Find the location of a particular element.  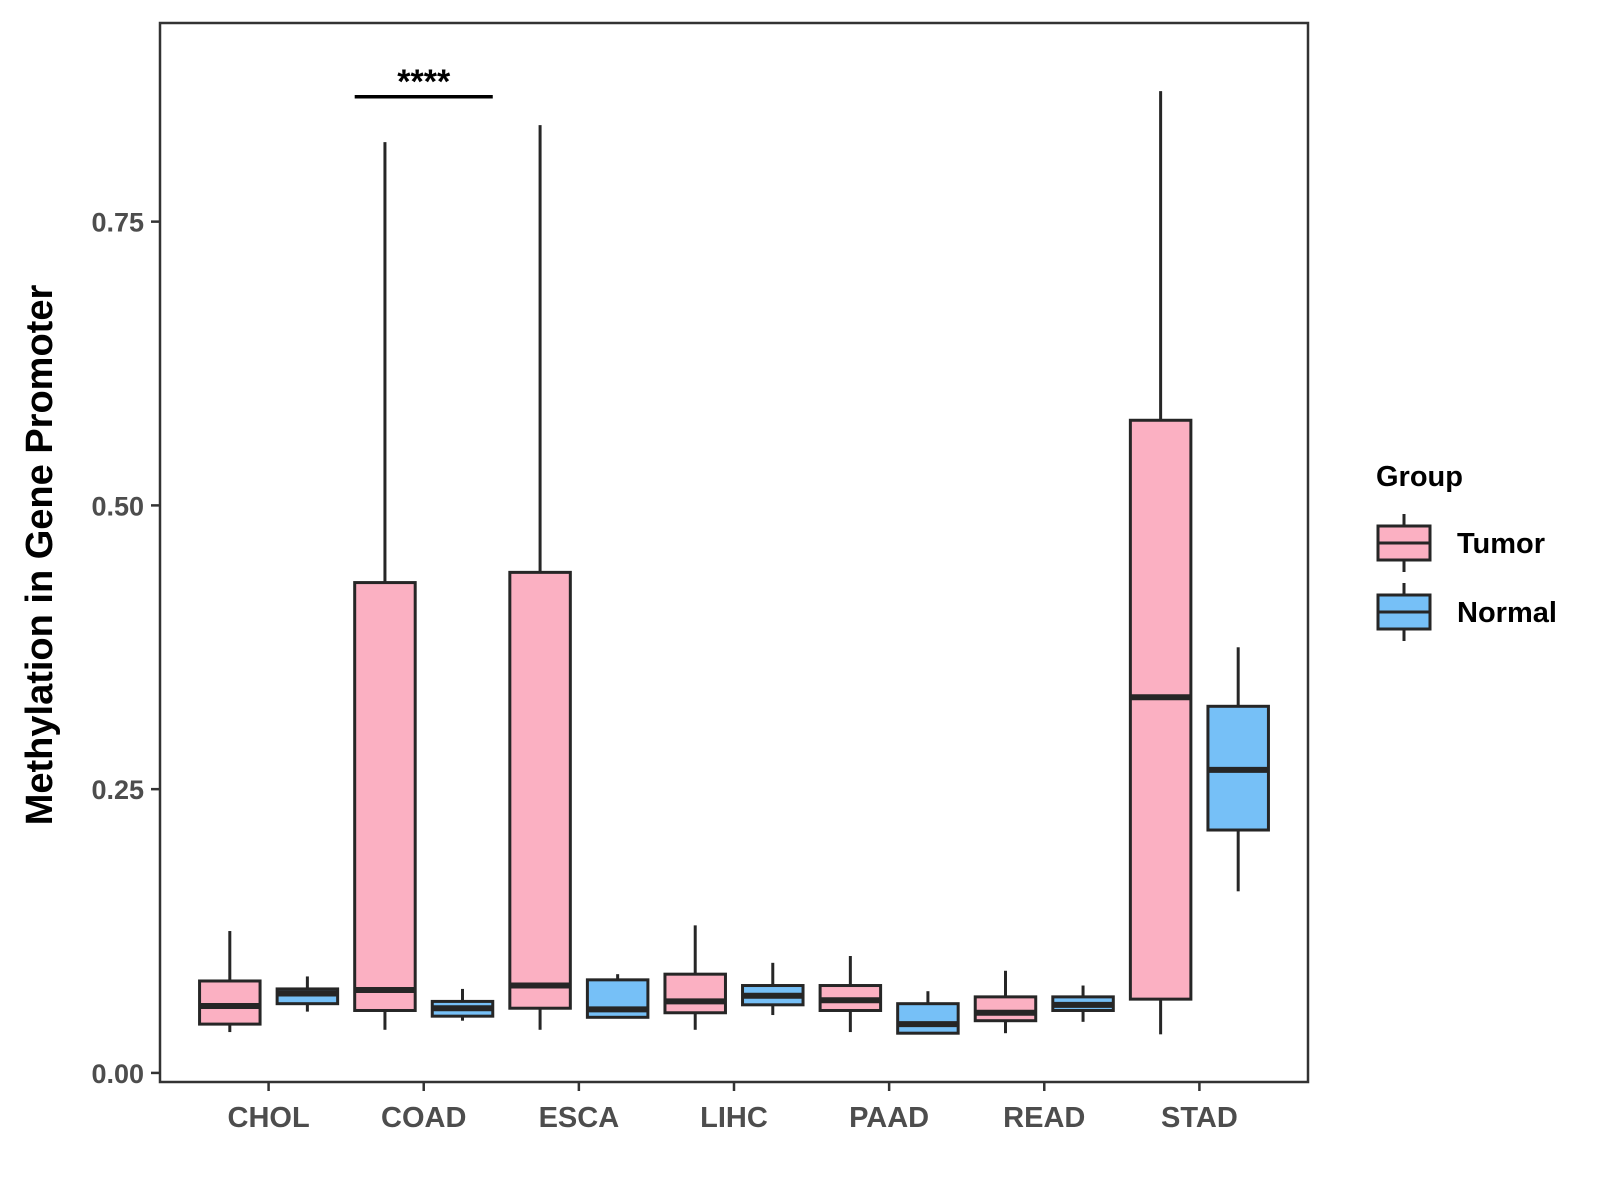

box-tumor-chol is located at coordinates (230, 982).